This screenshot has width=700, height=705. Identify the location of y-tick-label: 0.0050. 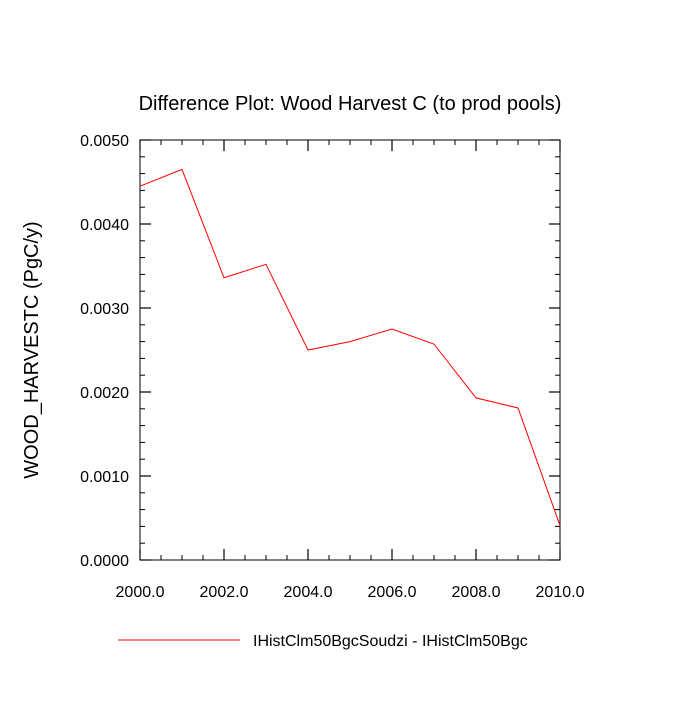
(104, 141).